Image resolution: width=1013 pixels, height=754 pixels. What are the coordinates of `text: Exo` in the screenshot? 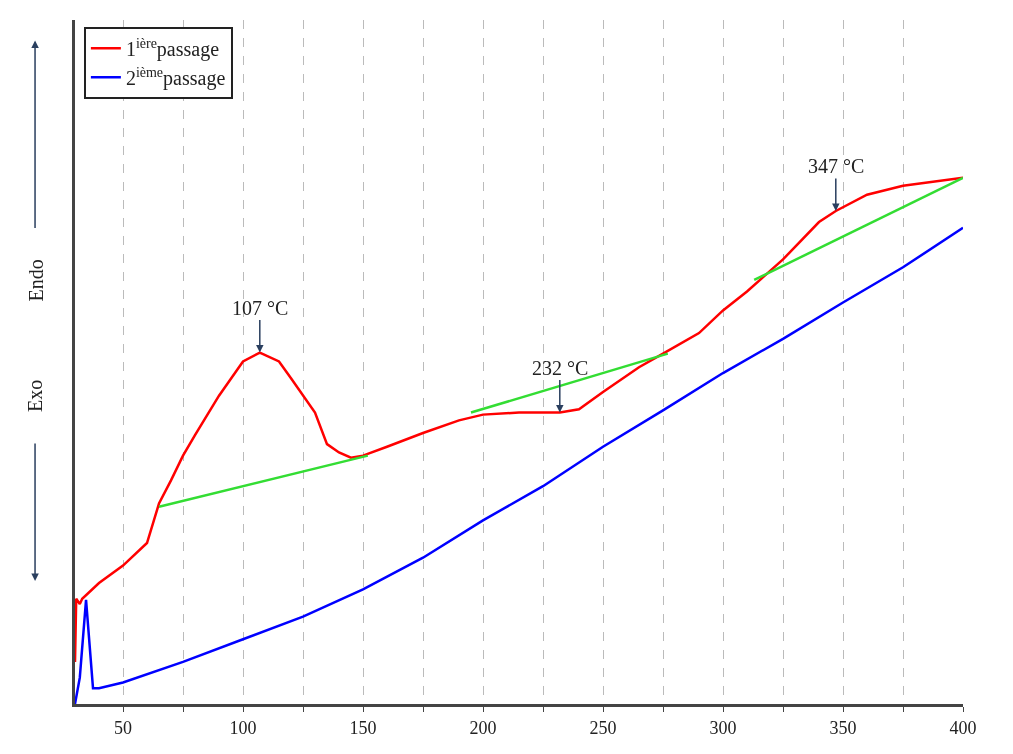 It's located at (35, 395).